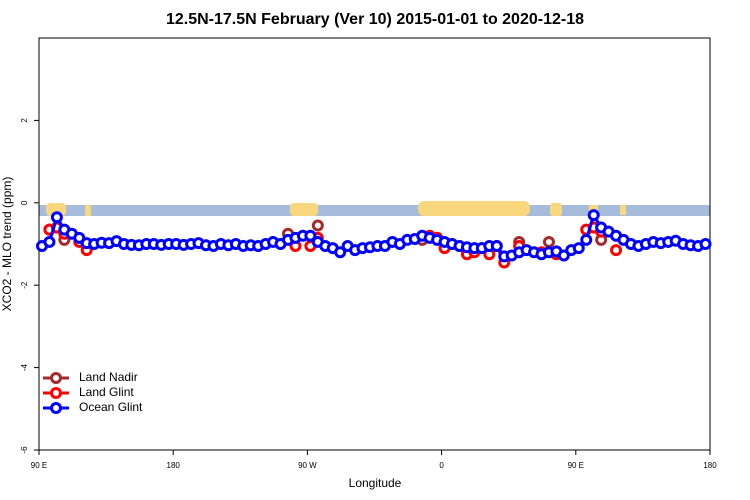 The image size is (750, 500). Describe the element at coordinates (24, 367) in the screenshot. I see `y-tick-label: -4` at that location.